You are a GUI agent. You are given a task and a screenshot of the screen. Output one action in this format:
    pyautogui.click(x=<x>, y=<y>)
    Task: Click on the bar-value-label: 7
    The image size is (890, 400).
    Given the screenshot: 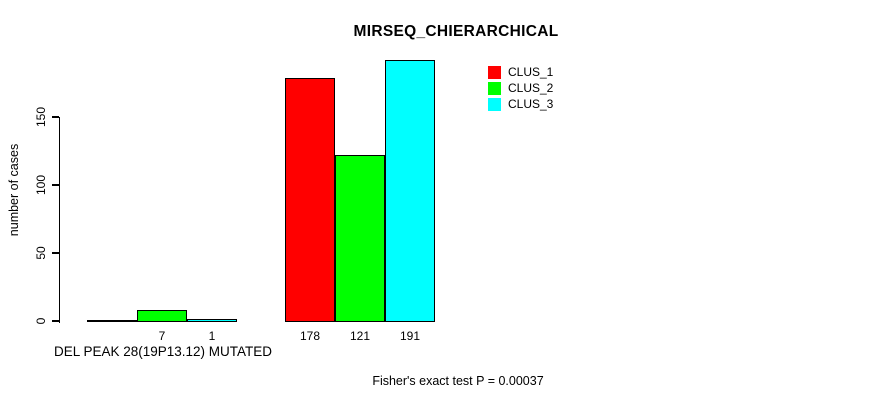 What is the action you would take?
    pyautogui.click(x=162, y=336)
    